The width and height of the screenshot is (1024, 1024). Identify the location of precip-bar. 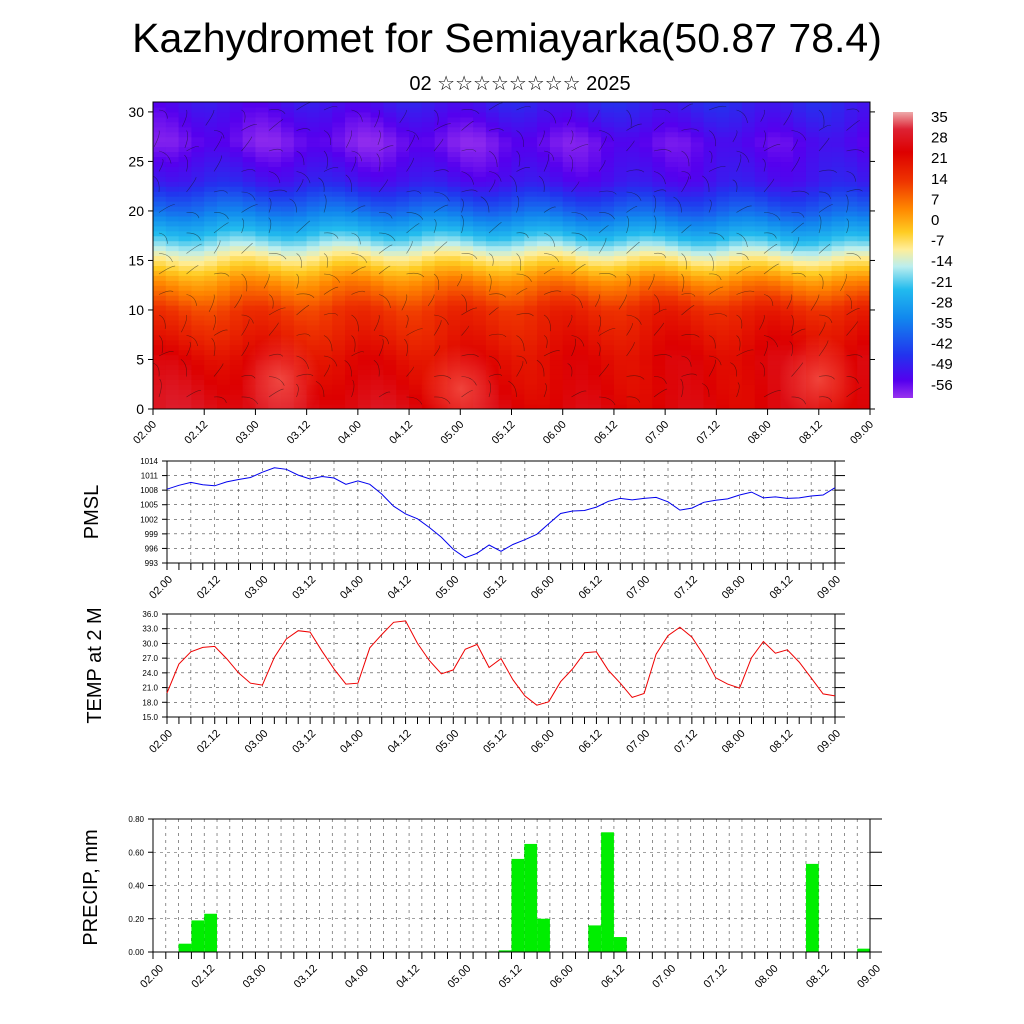
(211, 932).